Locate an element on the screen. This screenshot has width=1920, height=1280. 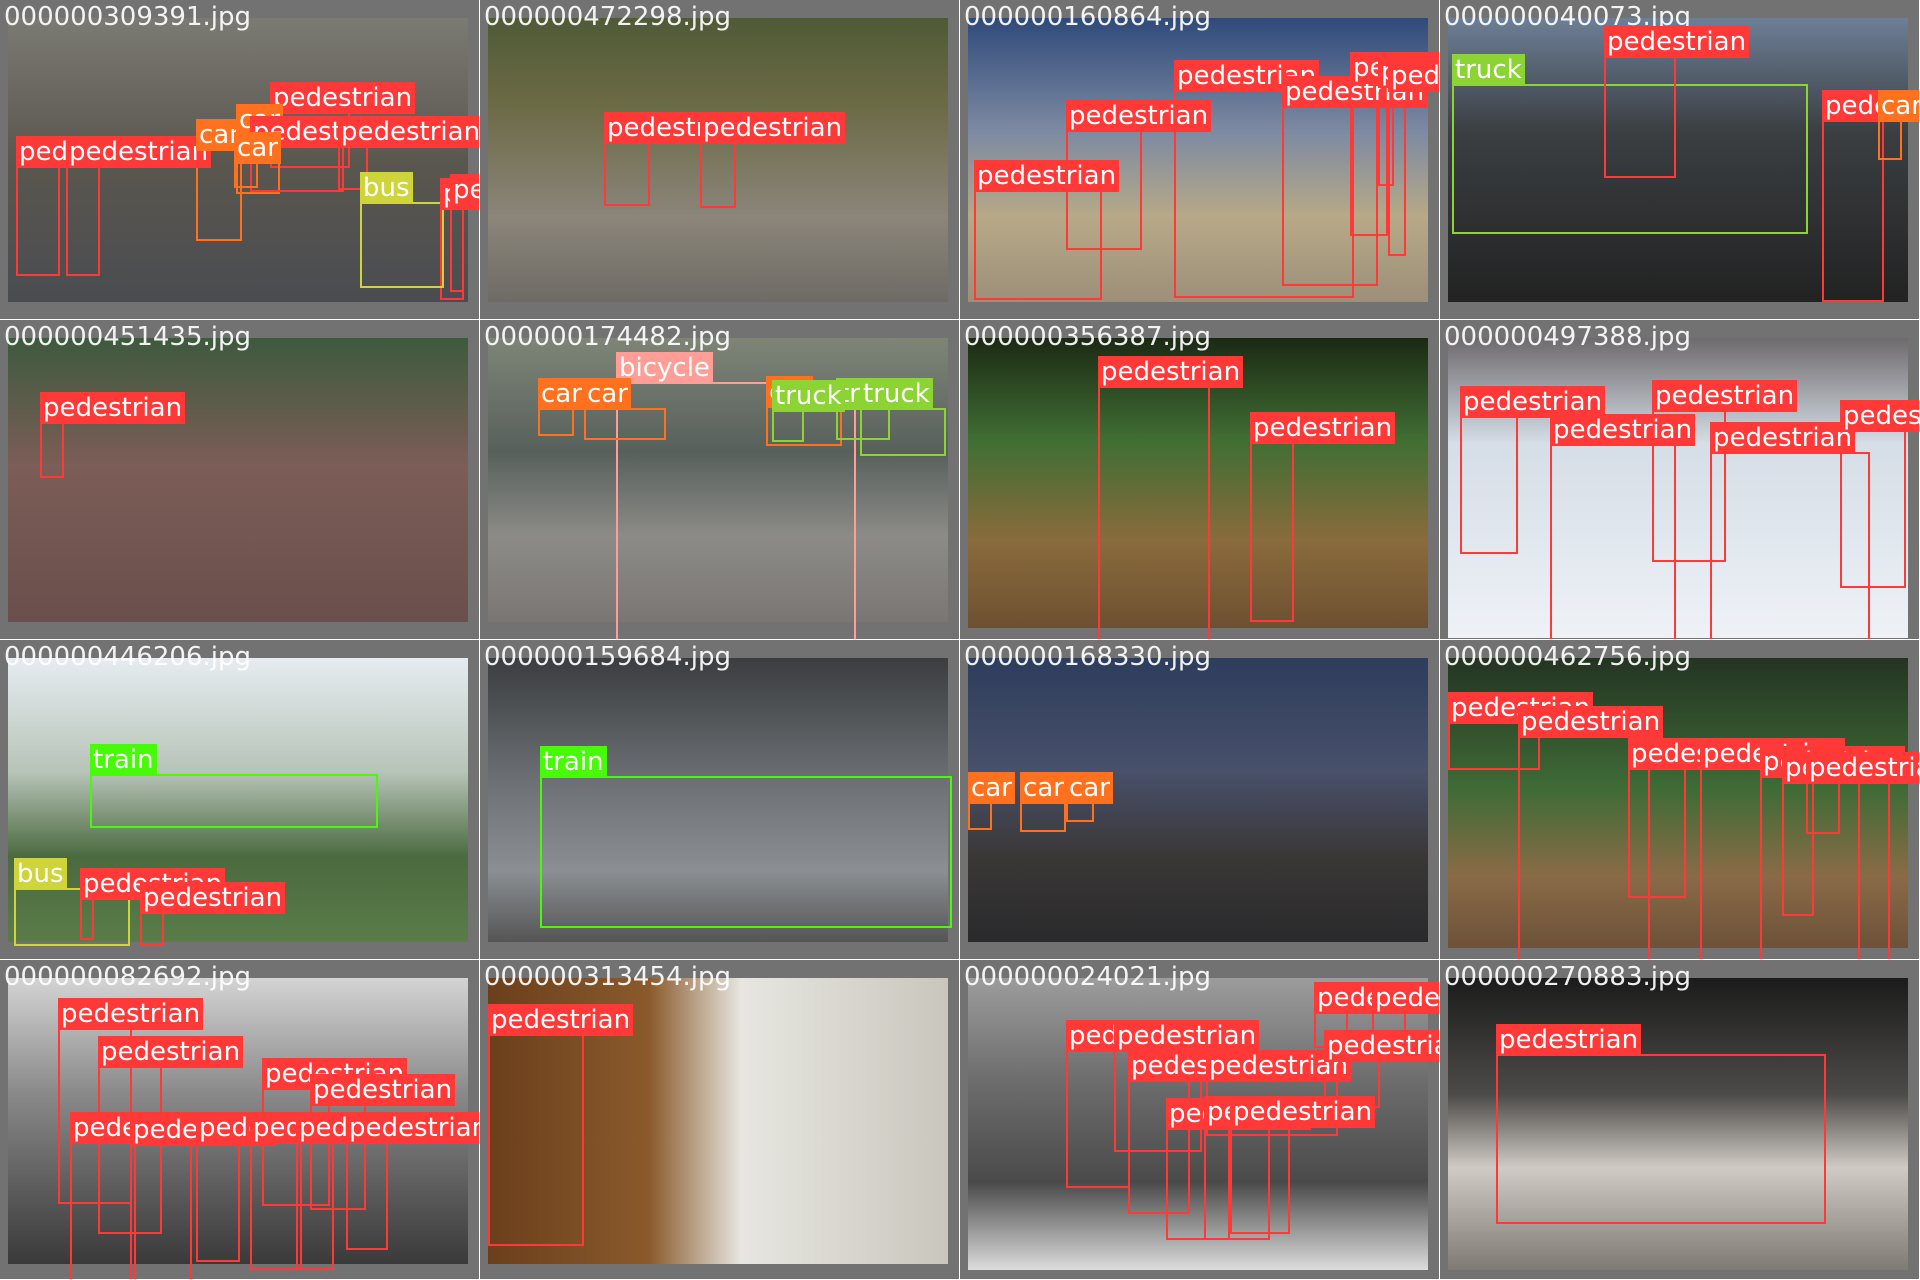
mosaic-tile: 000000356387.jpg pedestrian pedestrian is located at coordinates (1200, 480).